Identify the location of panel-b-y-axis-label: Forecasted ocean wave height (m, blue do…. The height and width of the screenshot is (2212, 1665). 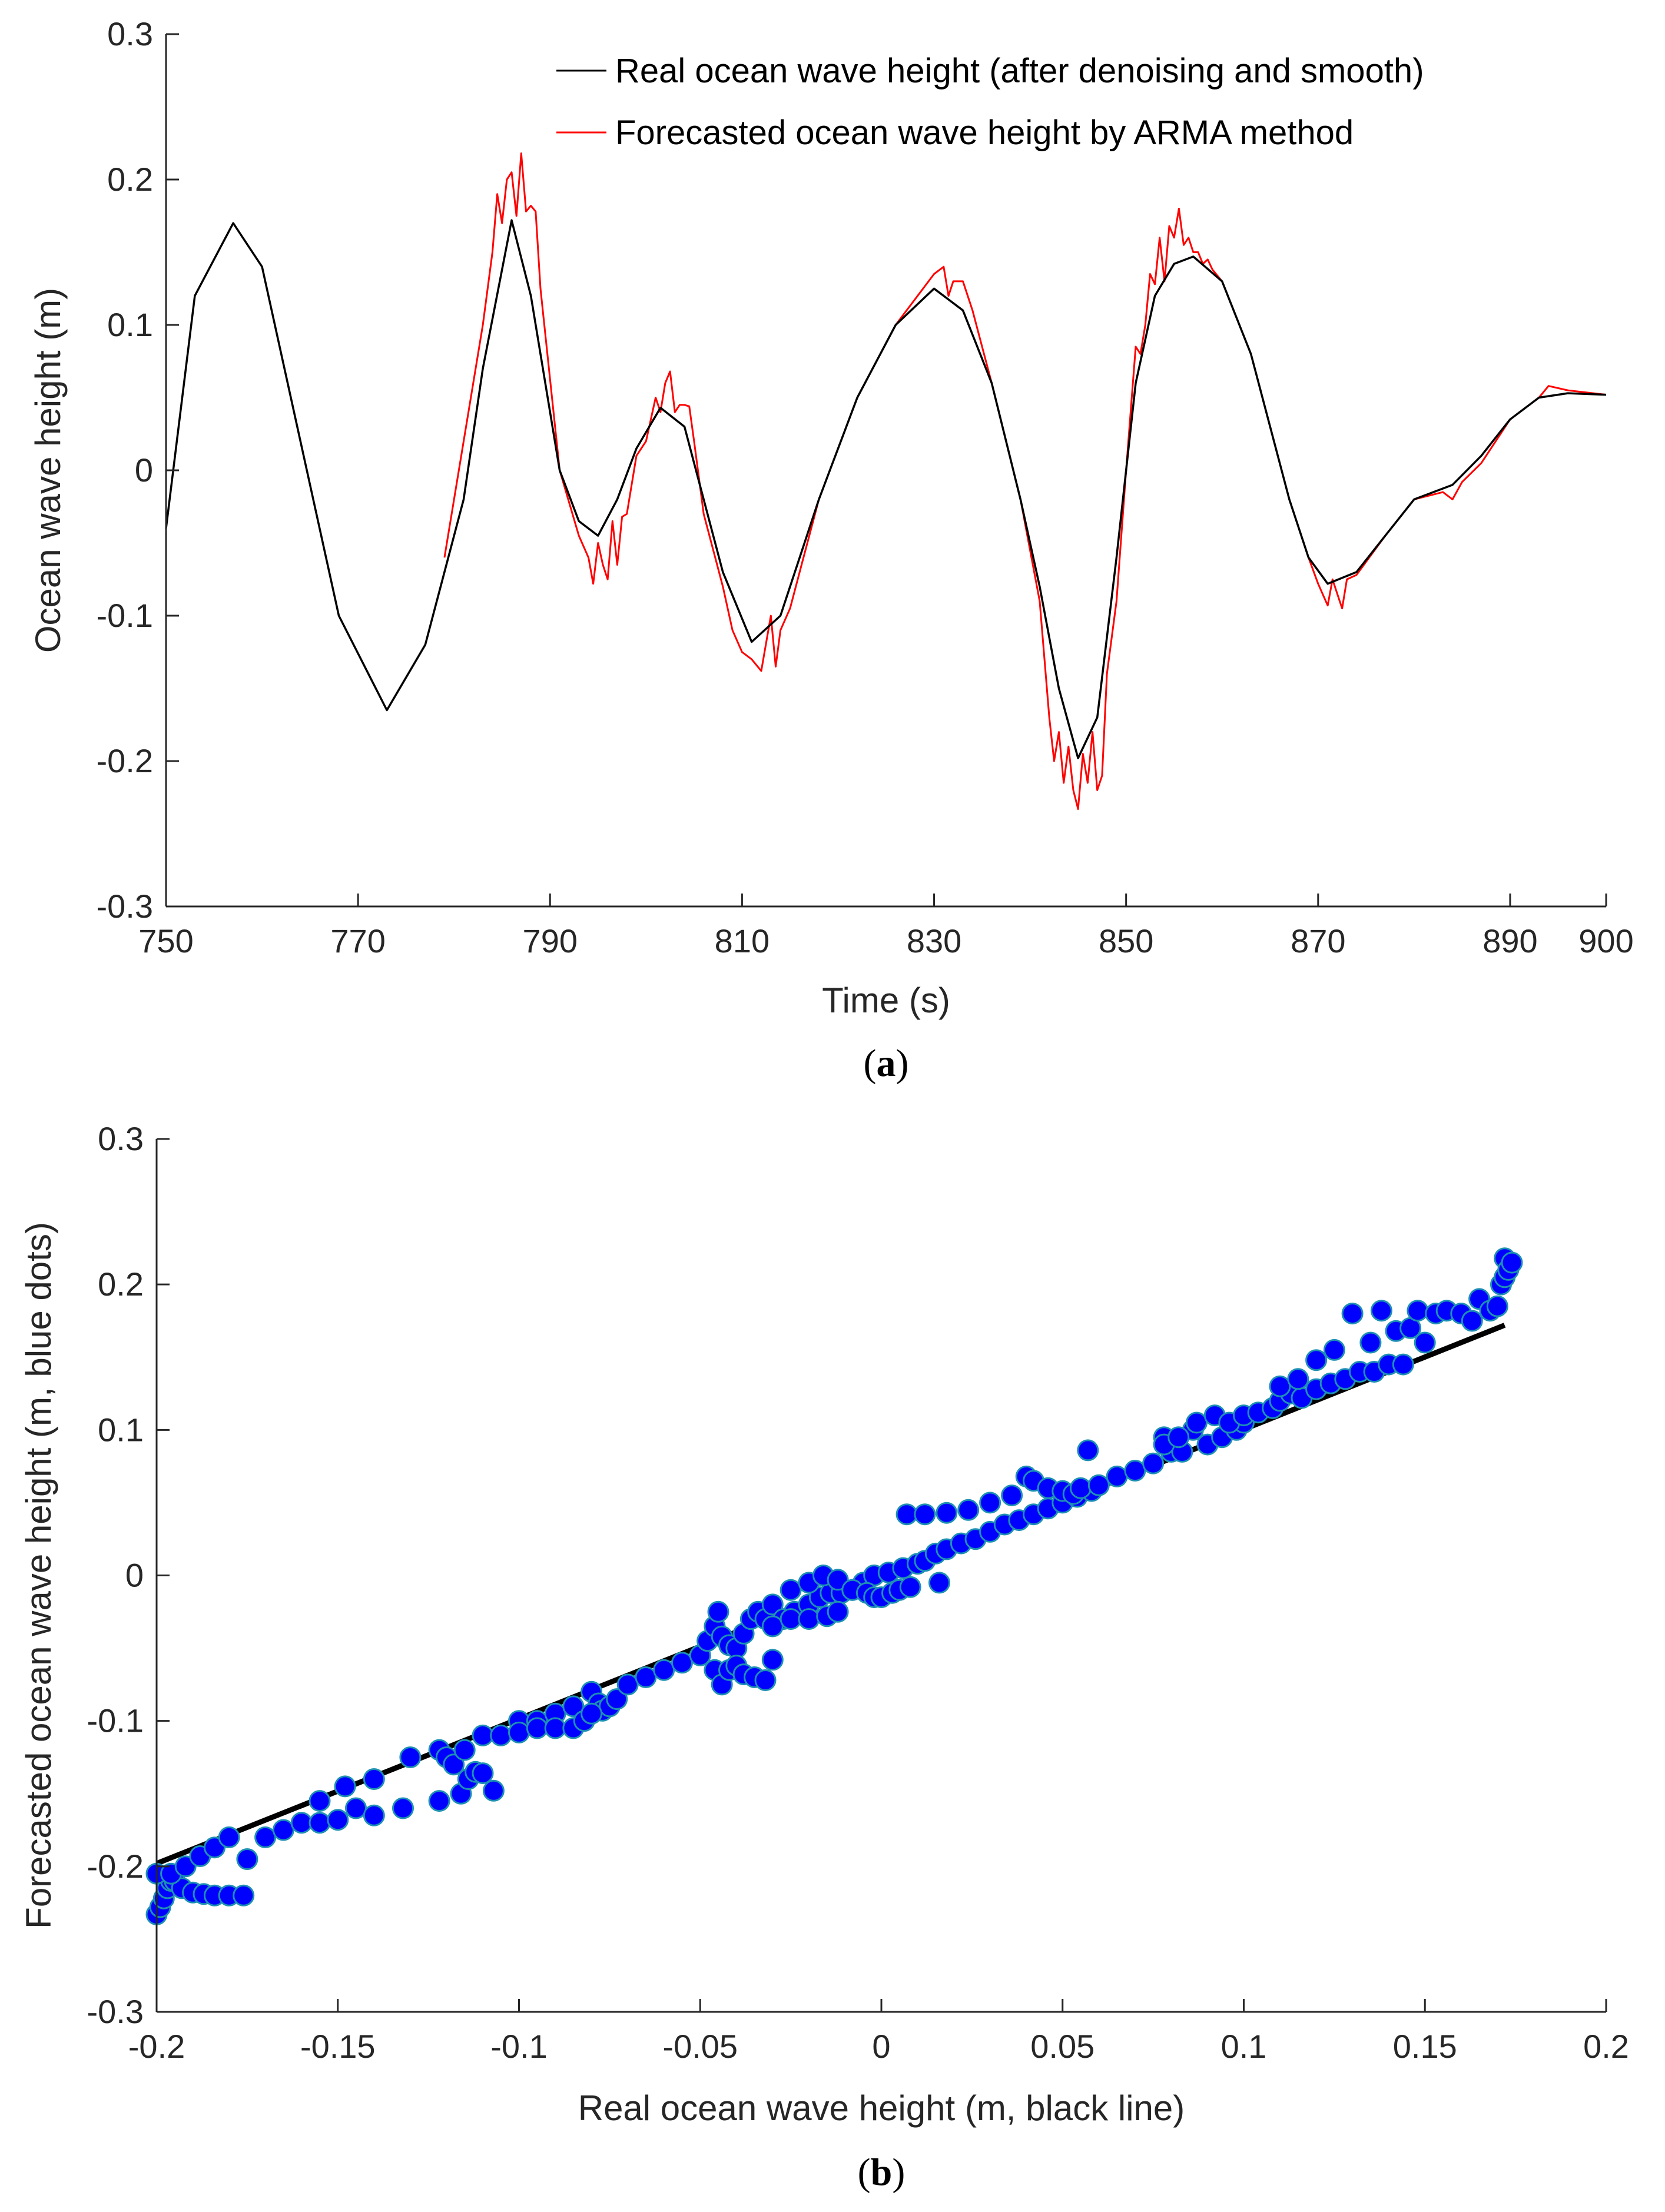
(38, 1575).